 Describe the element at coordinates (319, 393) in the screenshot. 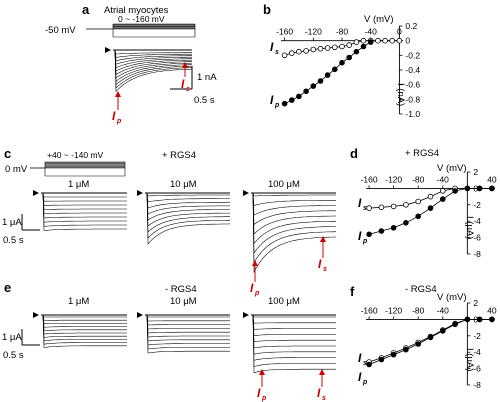

I see `panel-e-label-s: I` at that location.